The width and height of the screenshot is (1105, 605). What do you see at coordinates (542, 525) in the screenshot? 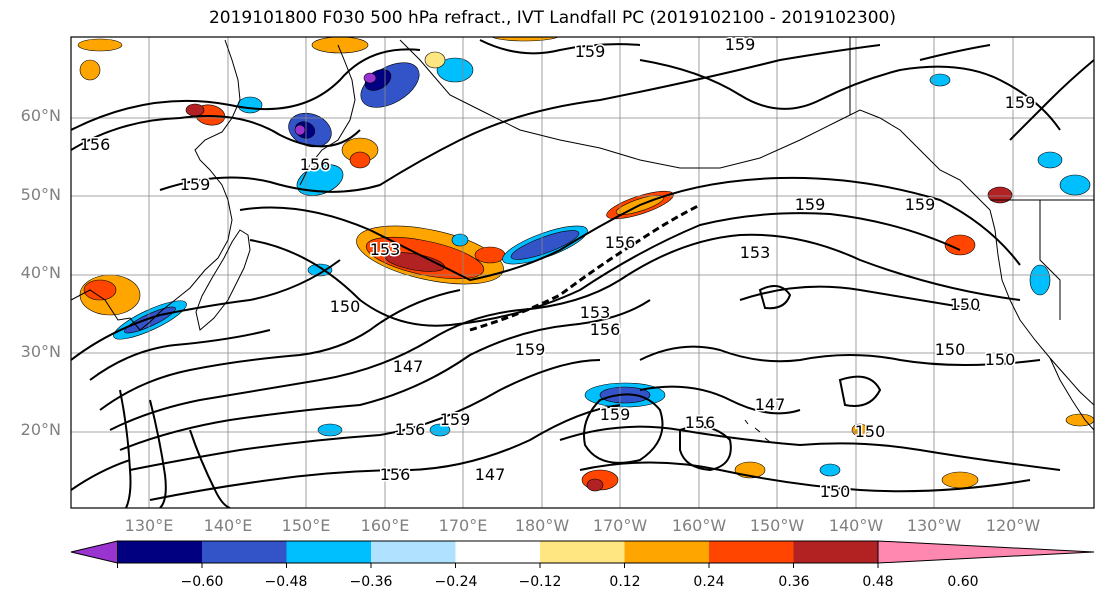
I see `lon-label-180w: 180°W` at bounding box center [542, 525].